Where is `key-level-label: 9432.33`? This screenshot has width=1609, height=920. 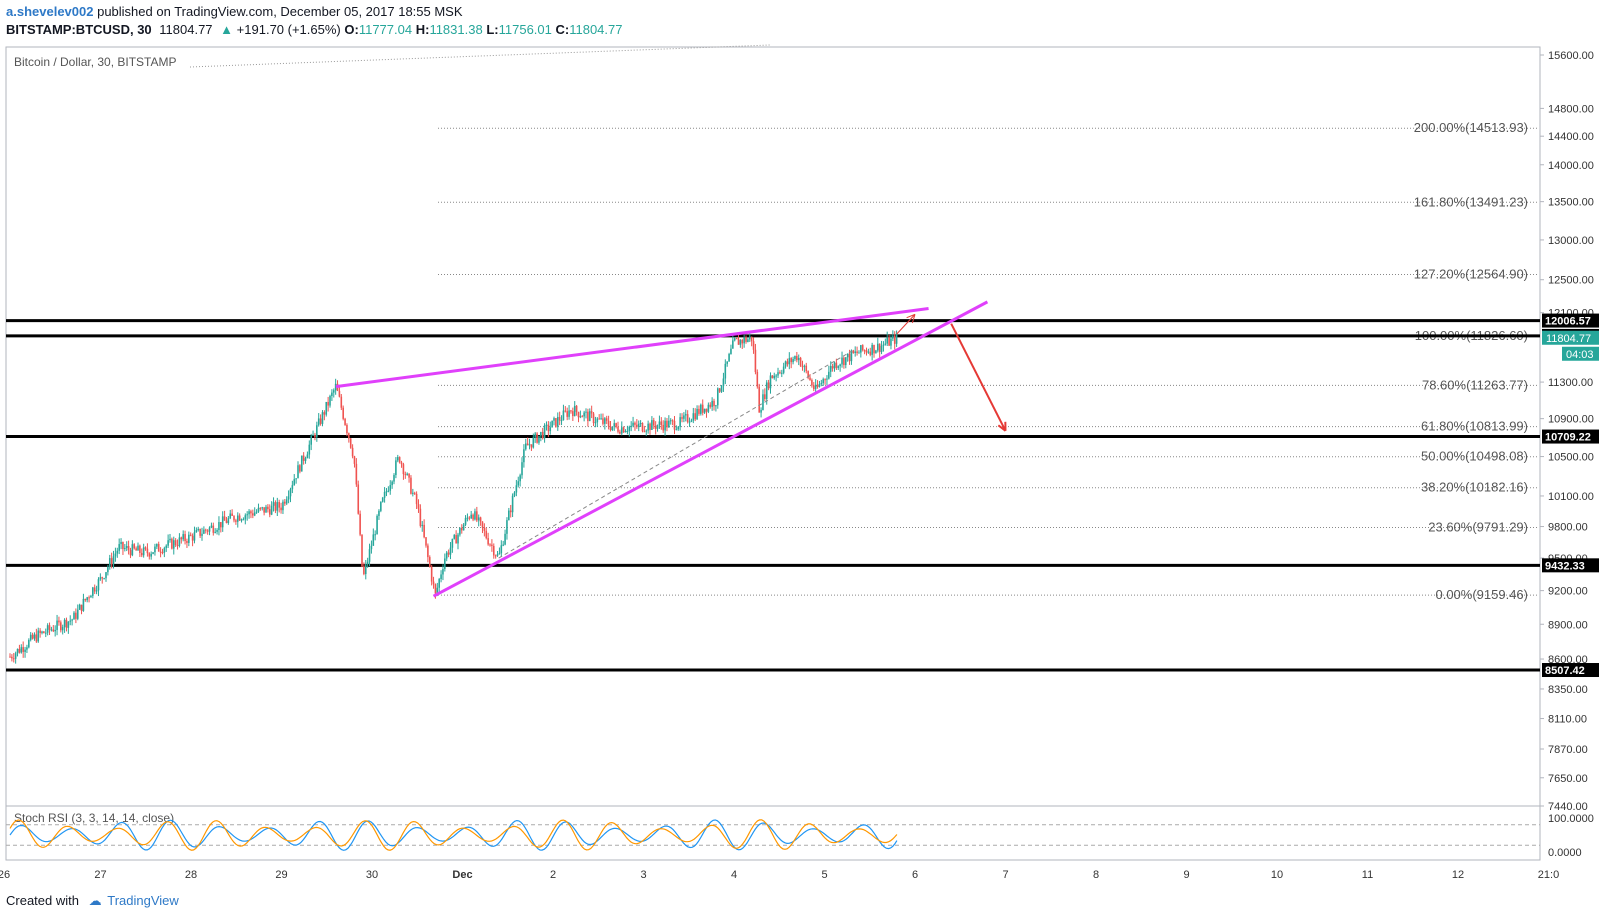
key-level-label: 9432.33 is located at coordinates (1565, 566).